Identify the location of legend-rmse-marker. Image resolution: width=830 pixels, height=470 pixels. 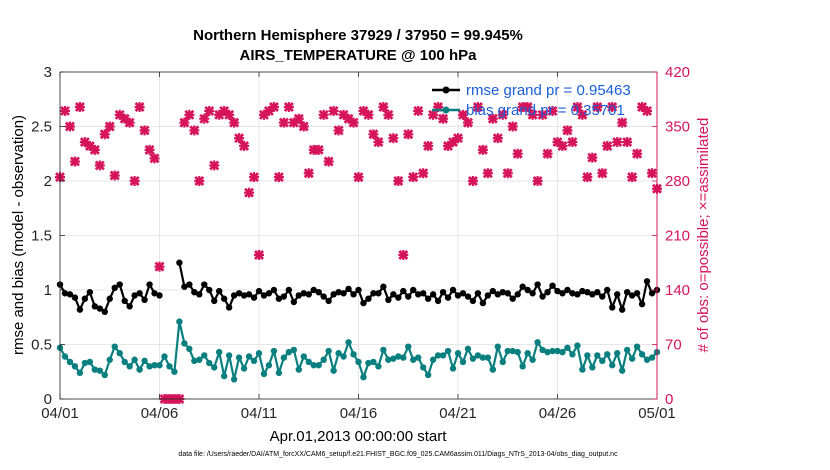
(446, 90).